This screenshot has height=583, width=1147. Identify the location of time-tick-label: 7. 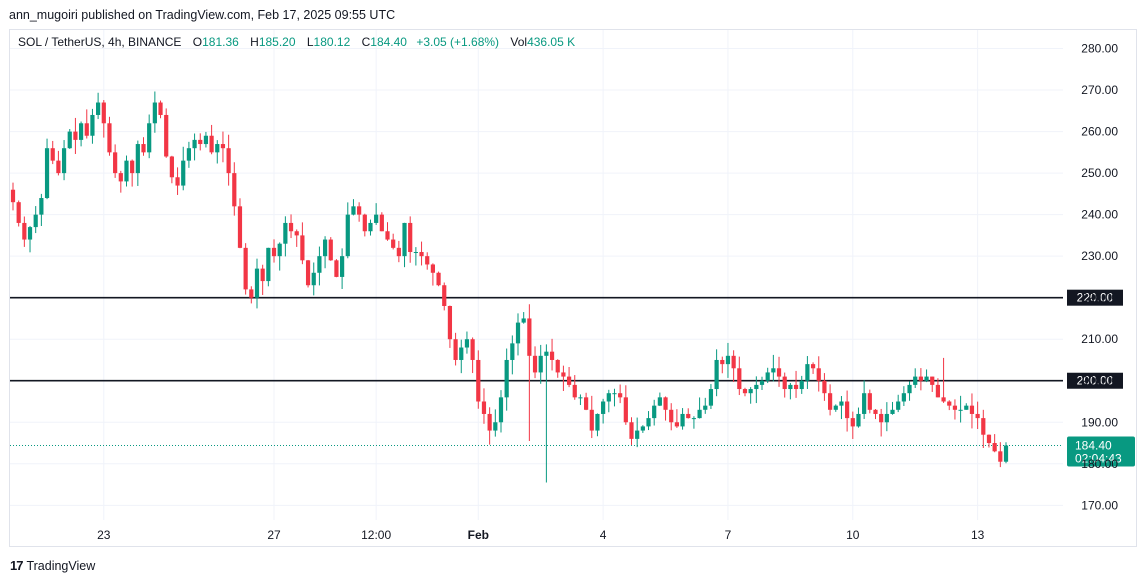
(728, 535).